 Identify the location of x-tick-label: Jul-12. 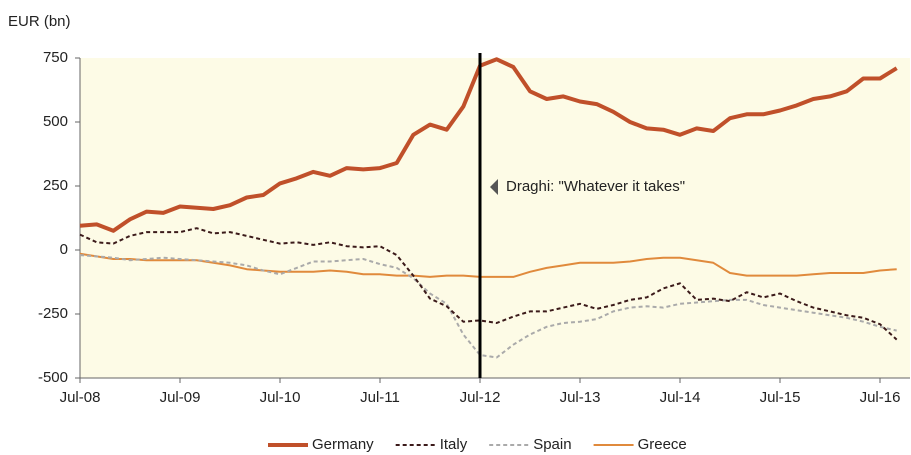
(480, 397).